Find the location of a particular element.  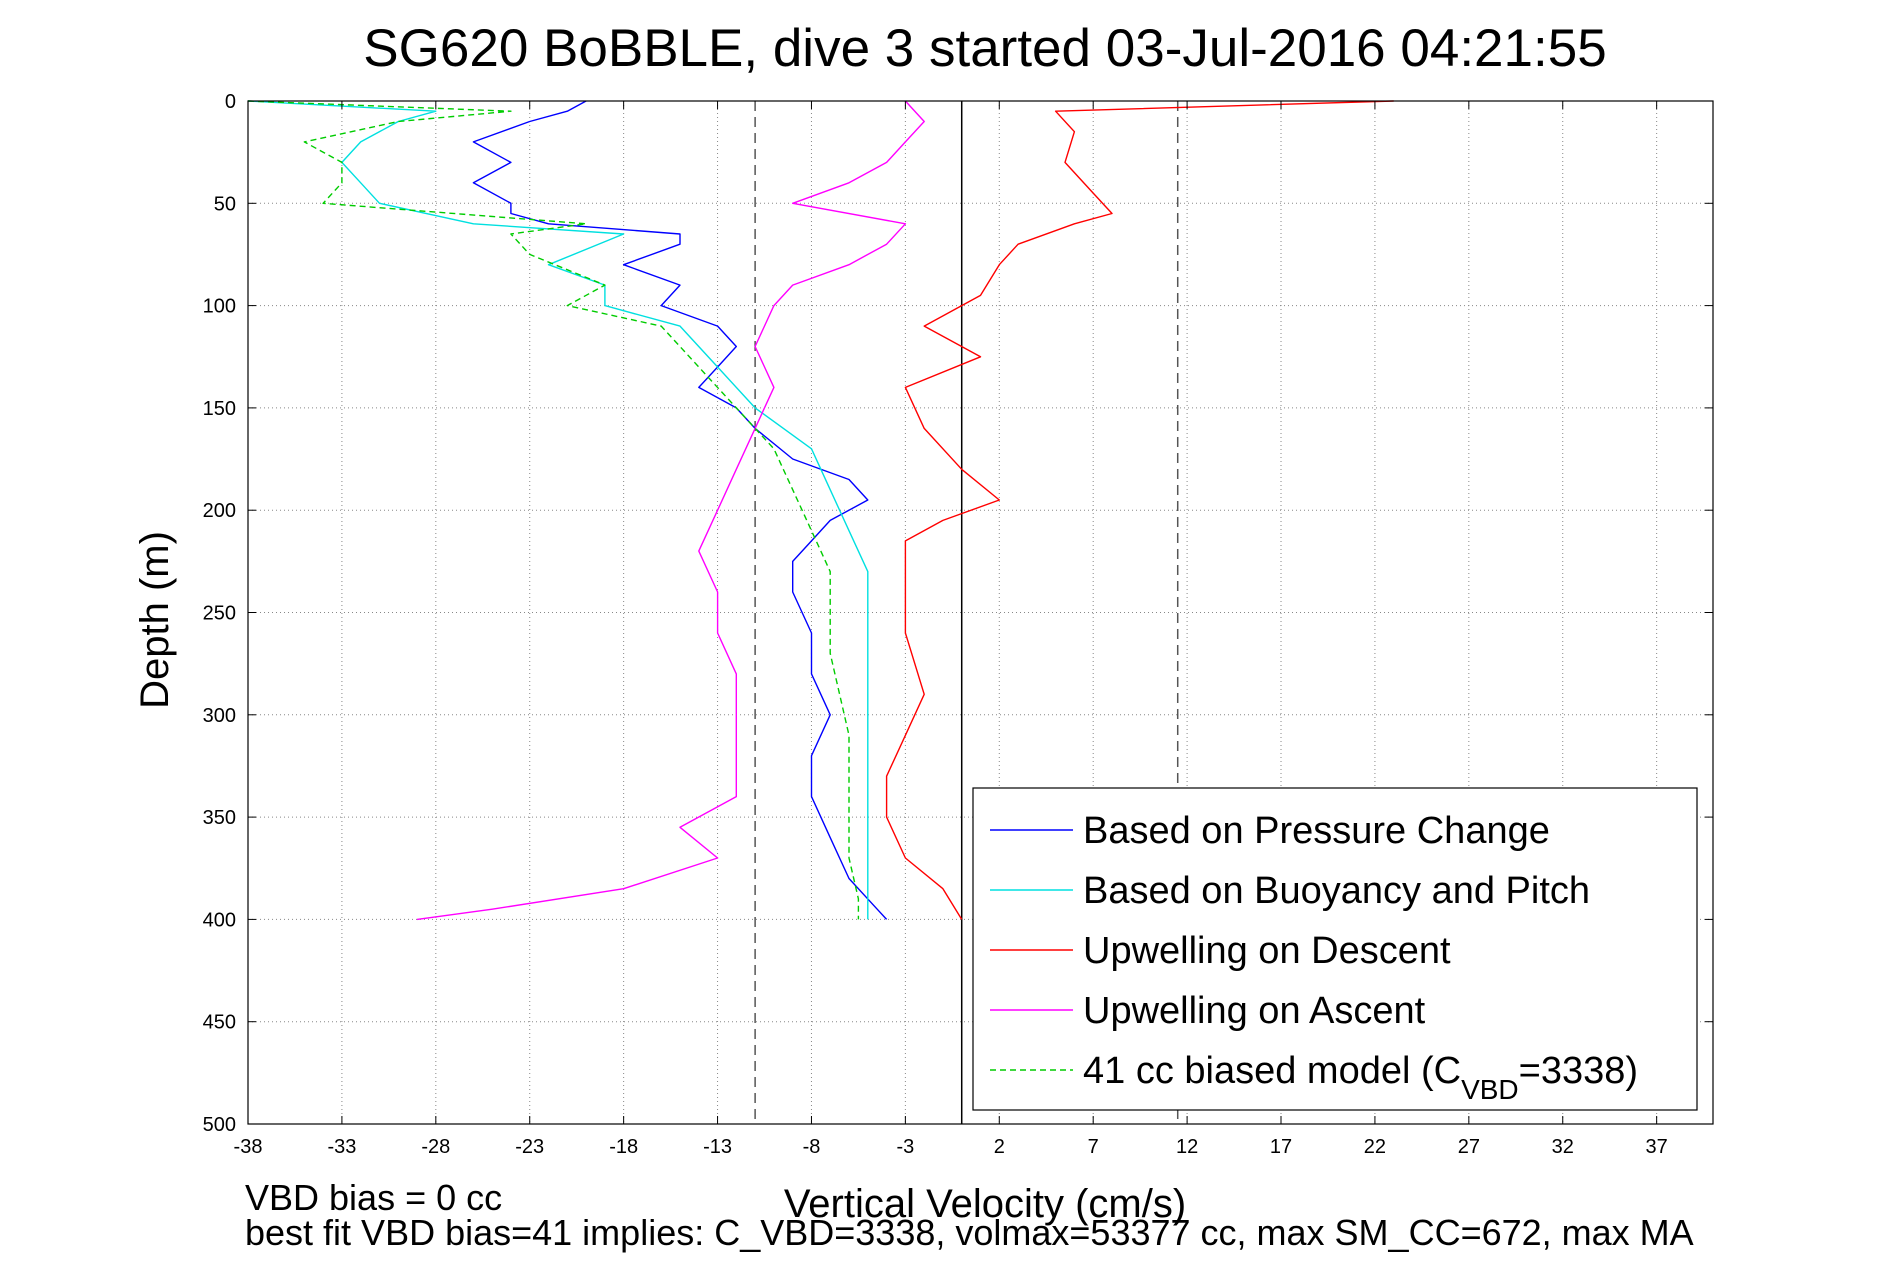

x-tick-label: 22 is located at coordinates (1375, 1147).